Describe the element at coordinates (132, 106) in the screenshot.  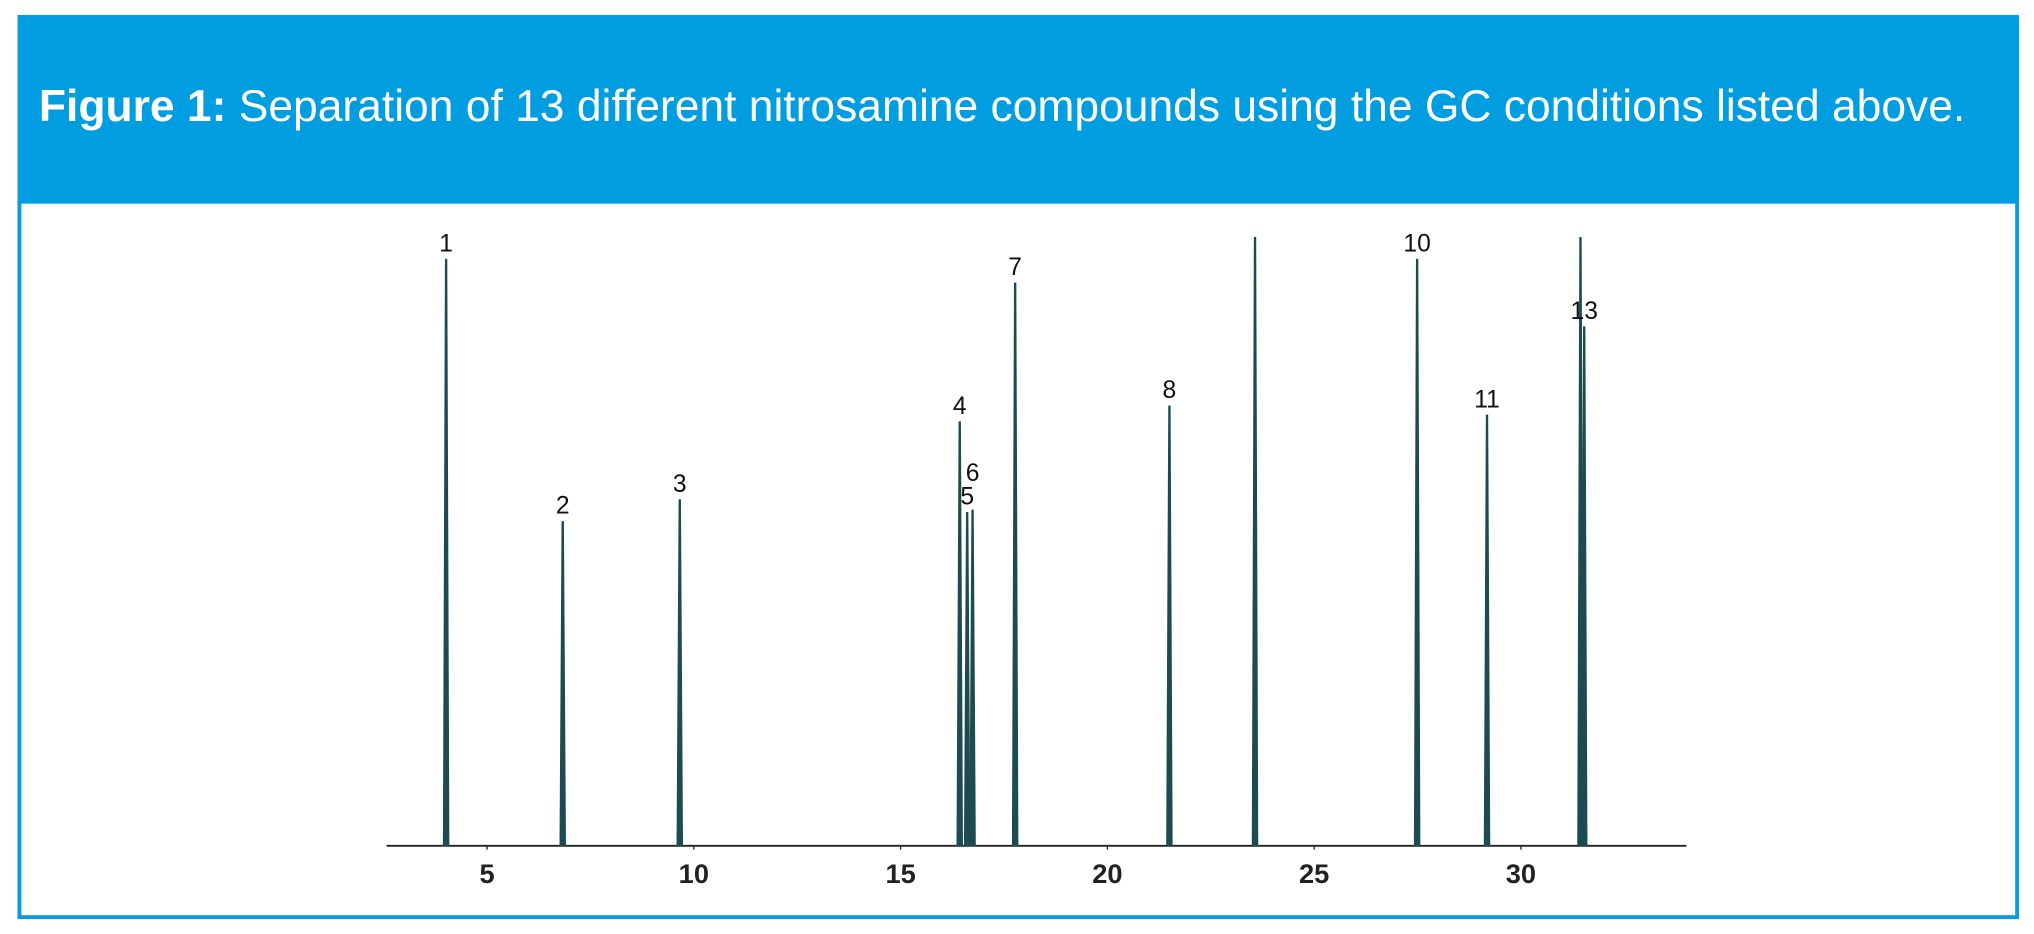
I see `figure-label: Figure 1:` at that location.